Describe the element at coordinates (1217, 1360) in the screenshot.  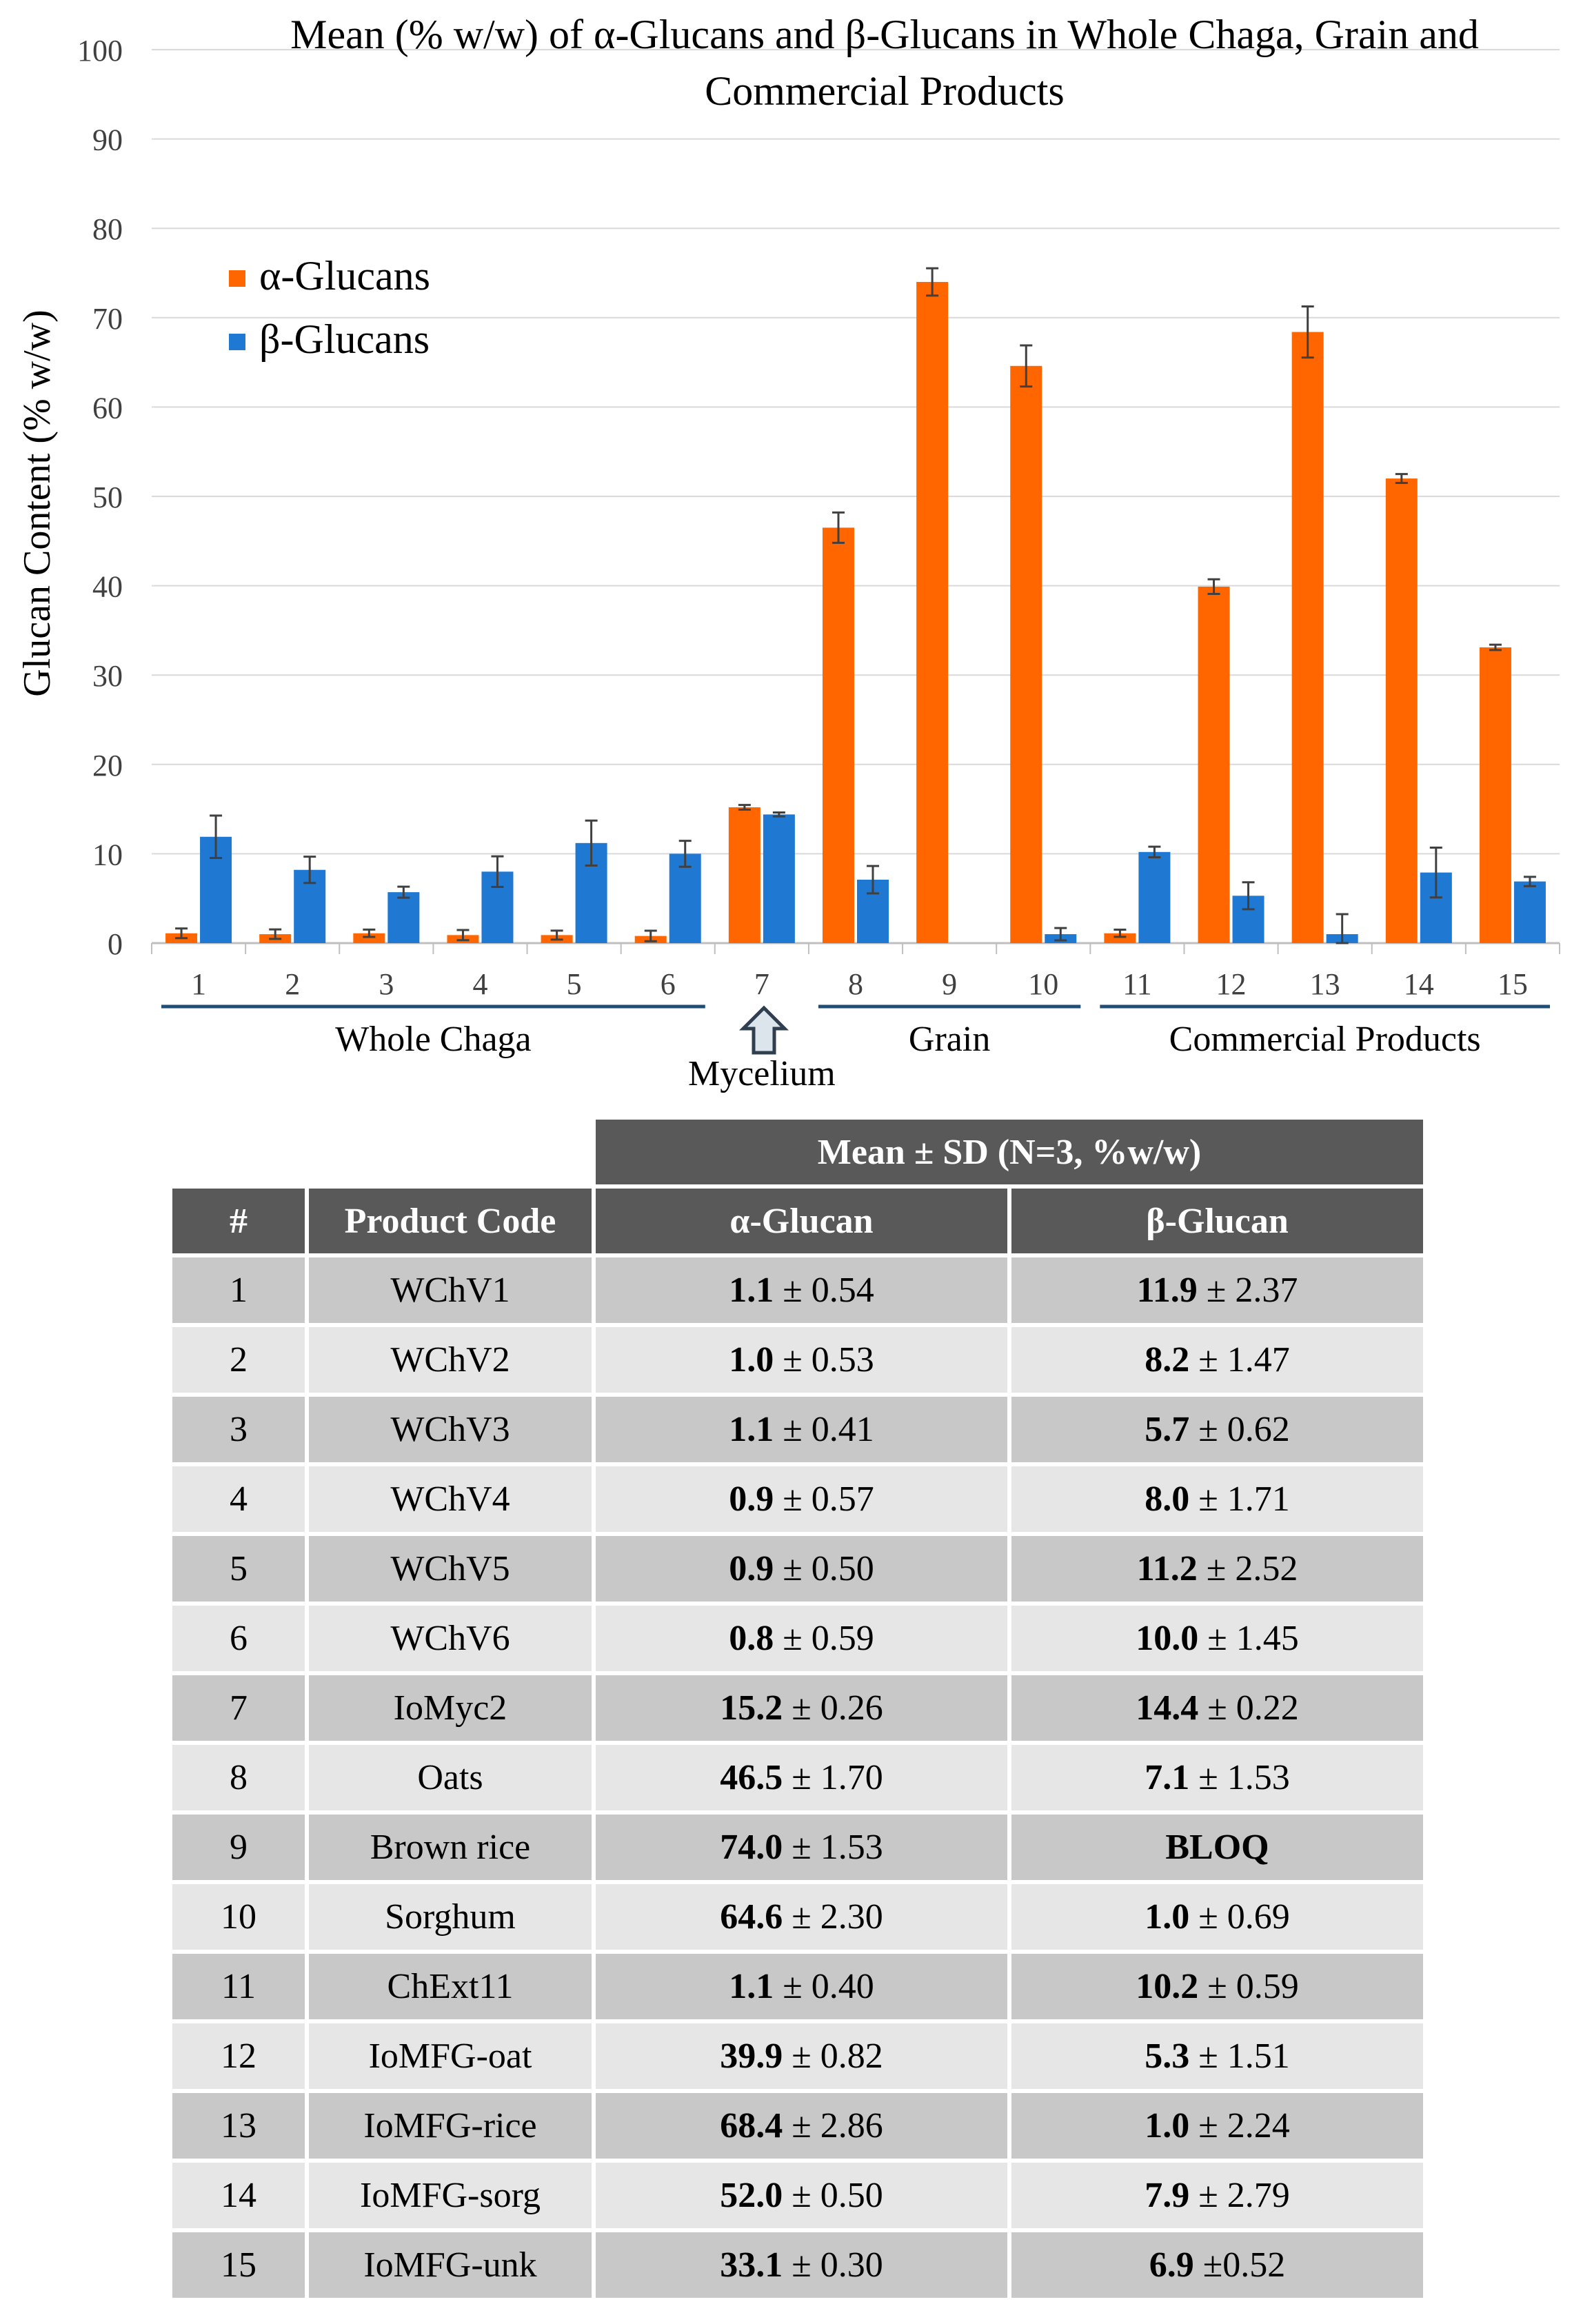
I see `cell-beta-glucan: 8.2 ± 1.47` at that location.